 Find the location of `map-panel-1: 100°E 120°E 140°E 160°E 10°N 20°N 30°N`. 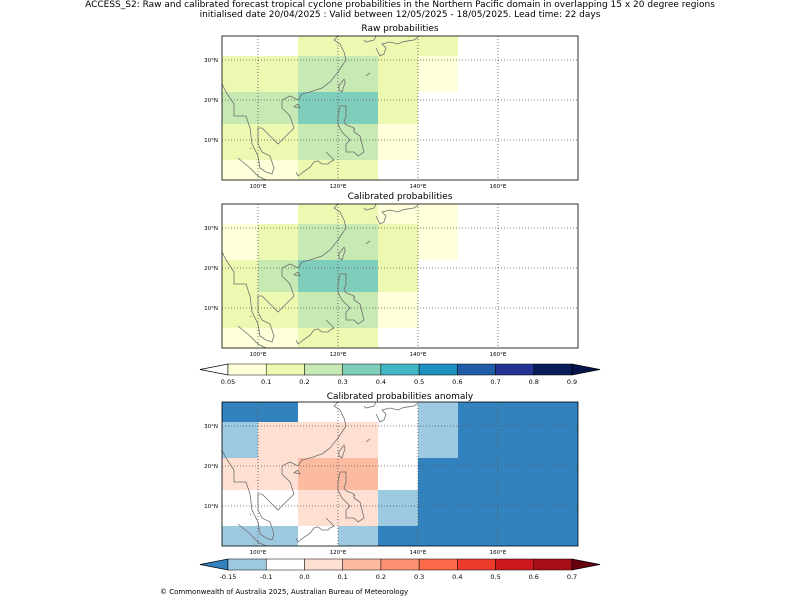

map-panel-1: 100°E 120°E 140°E 160°E 10°N 20°N 30°N is located at coordinates (391, 112).